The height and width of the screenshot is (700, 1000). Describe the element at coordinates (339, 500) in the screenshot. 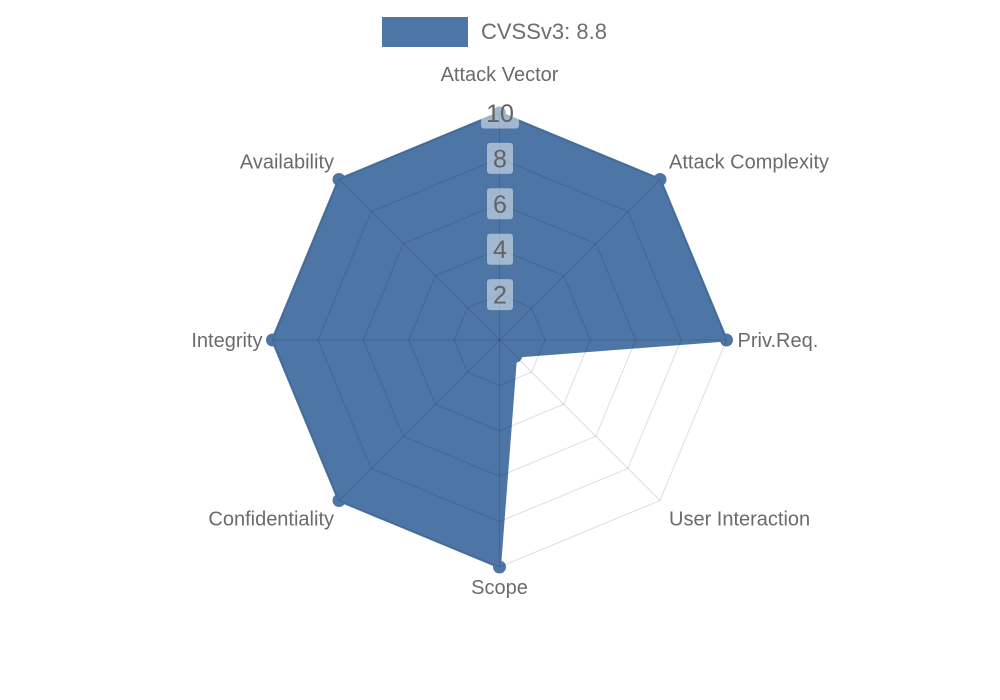

I see `data-point-confidentiality` at that location.